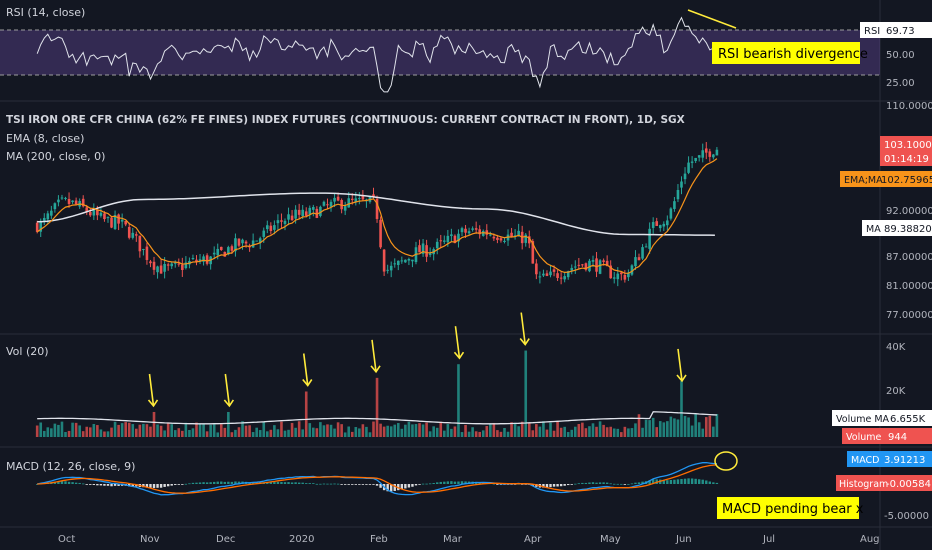 The height and width of the screenshot is (550, 932). I want to click on volume-title: Vol (20), so click(27, 351).